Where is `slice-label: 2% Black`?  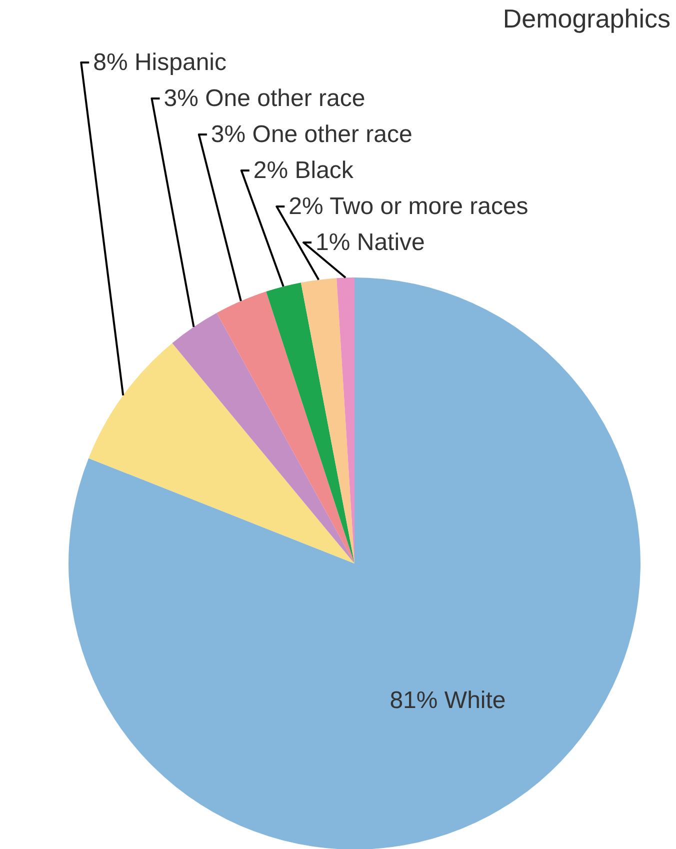 slice-label: 2% Black is located at coordinates (303, 170).